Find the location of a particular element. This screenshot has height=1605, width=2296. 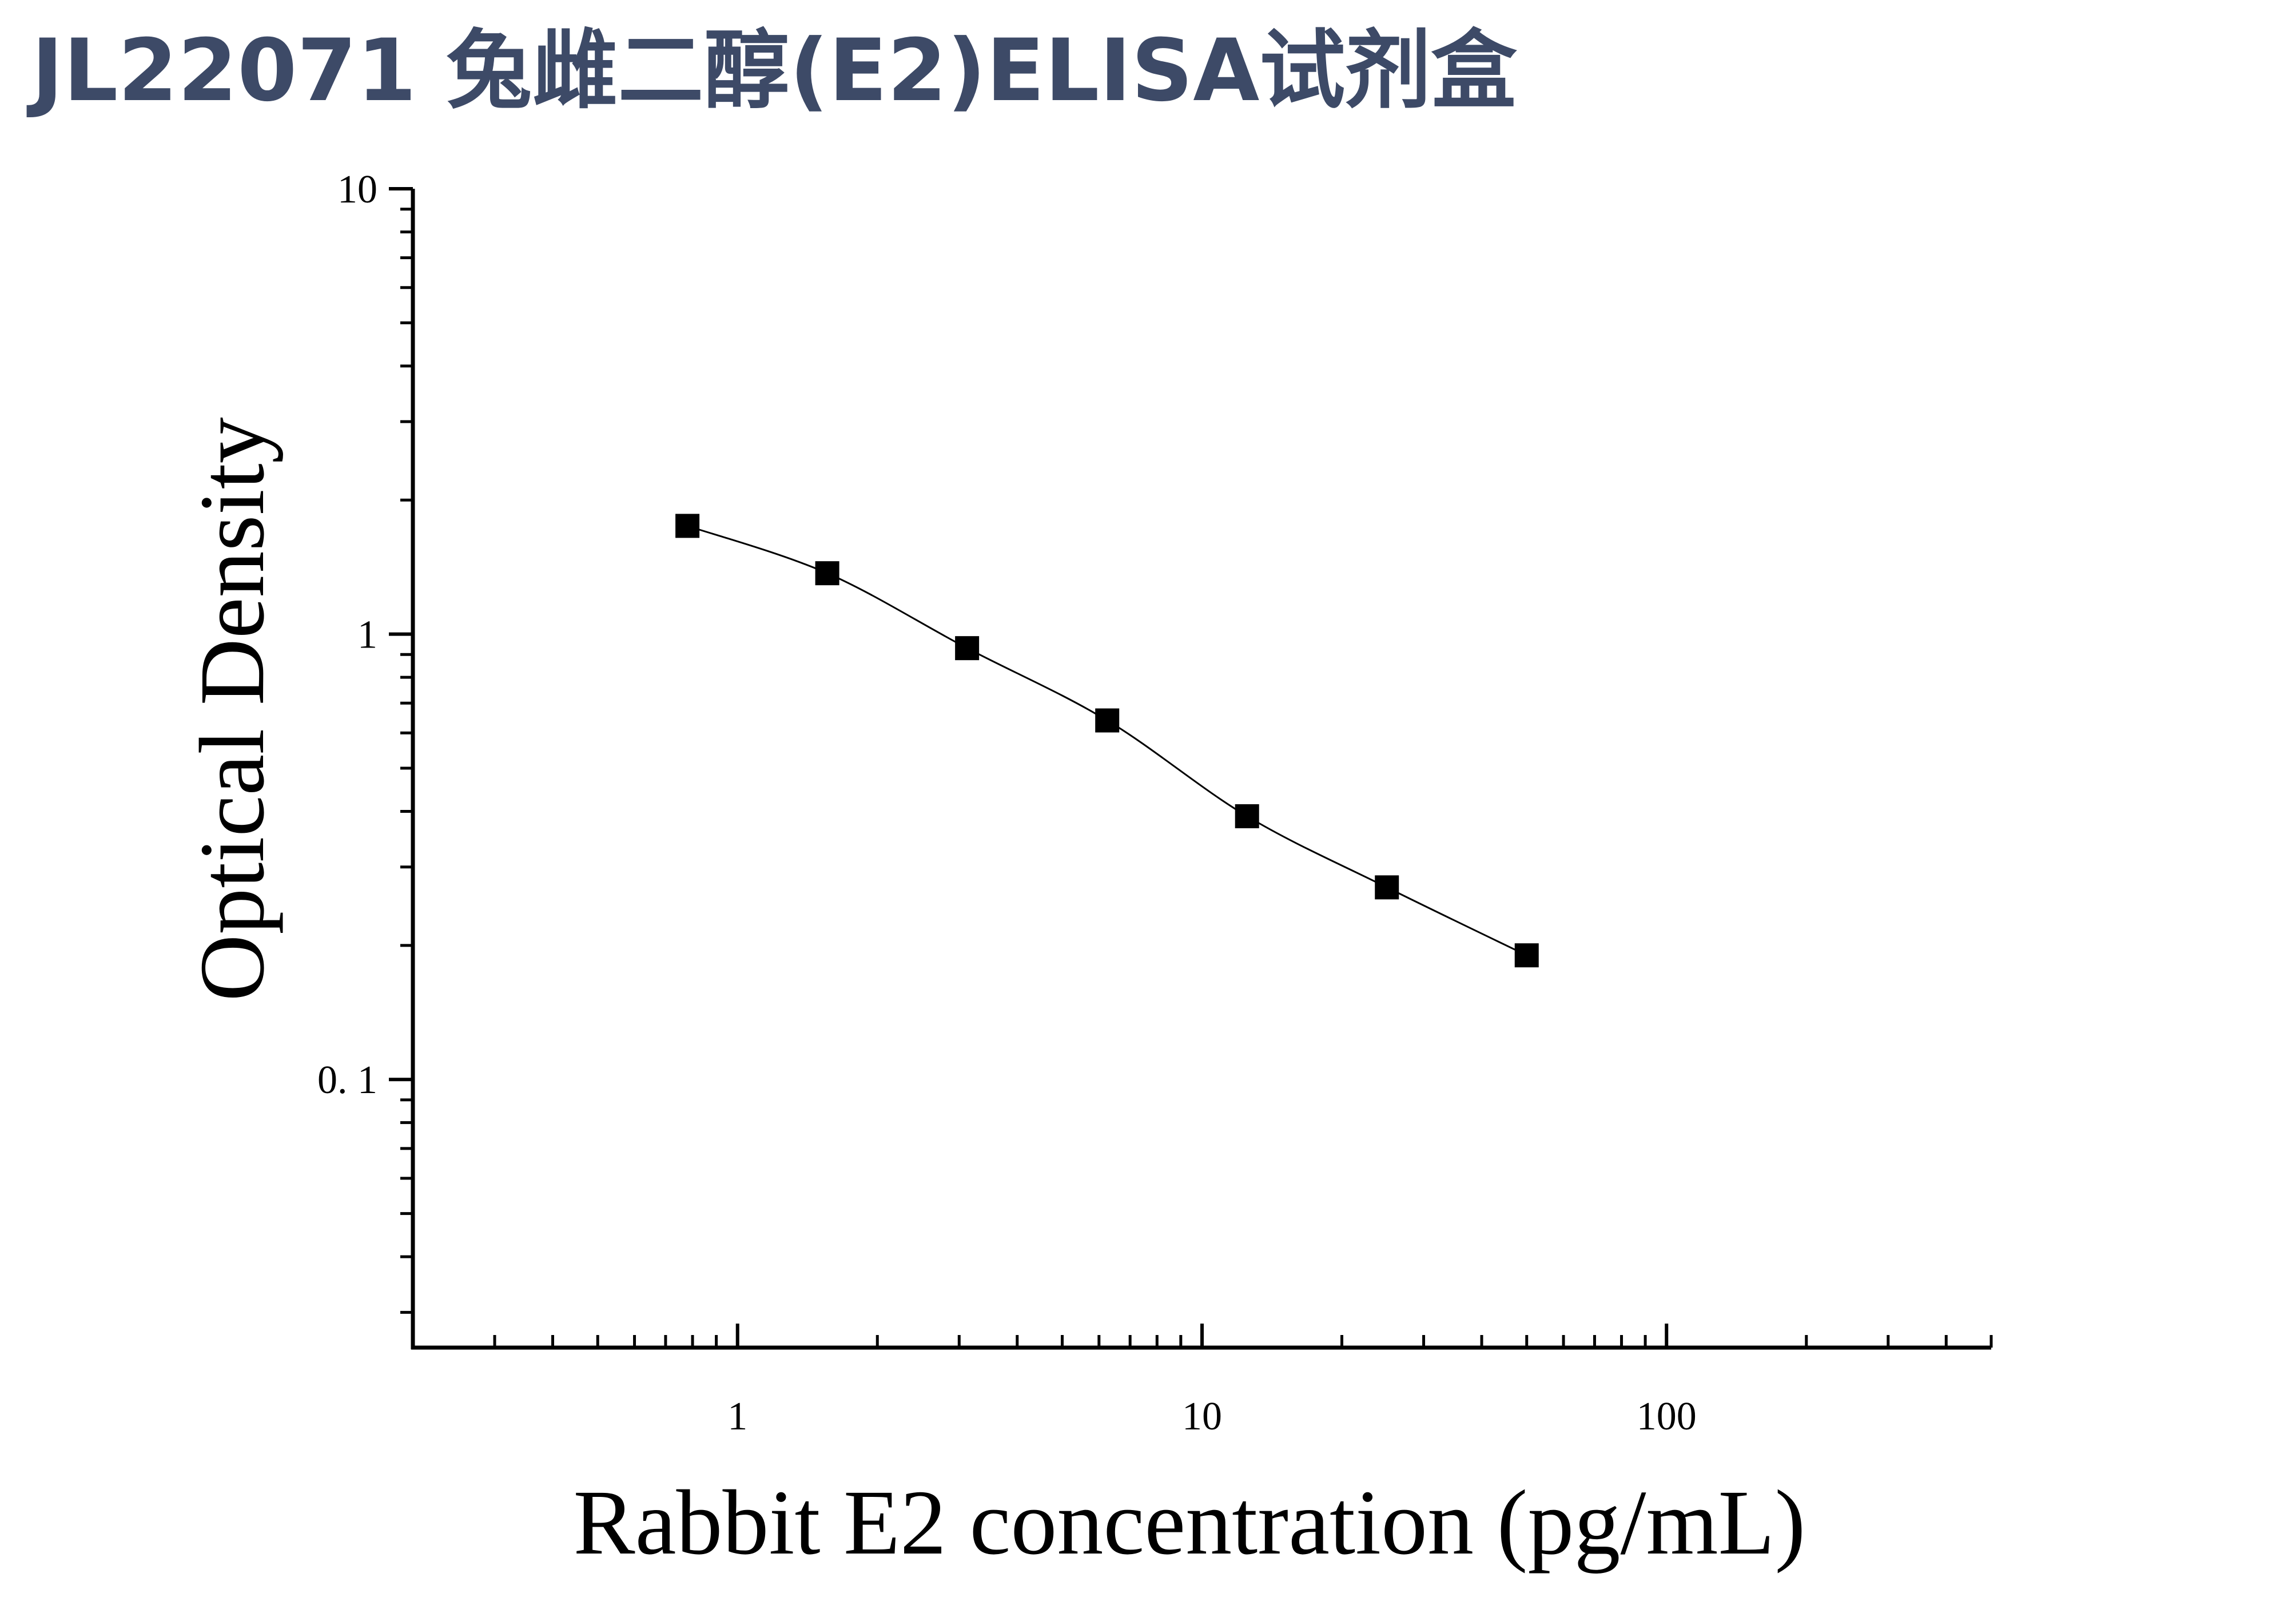

page-title: JL22071 兔雌二醇(E2)ELISA试剂盒 is located at coordinates (774, 71).